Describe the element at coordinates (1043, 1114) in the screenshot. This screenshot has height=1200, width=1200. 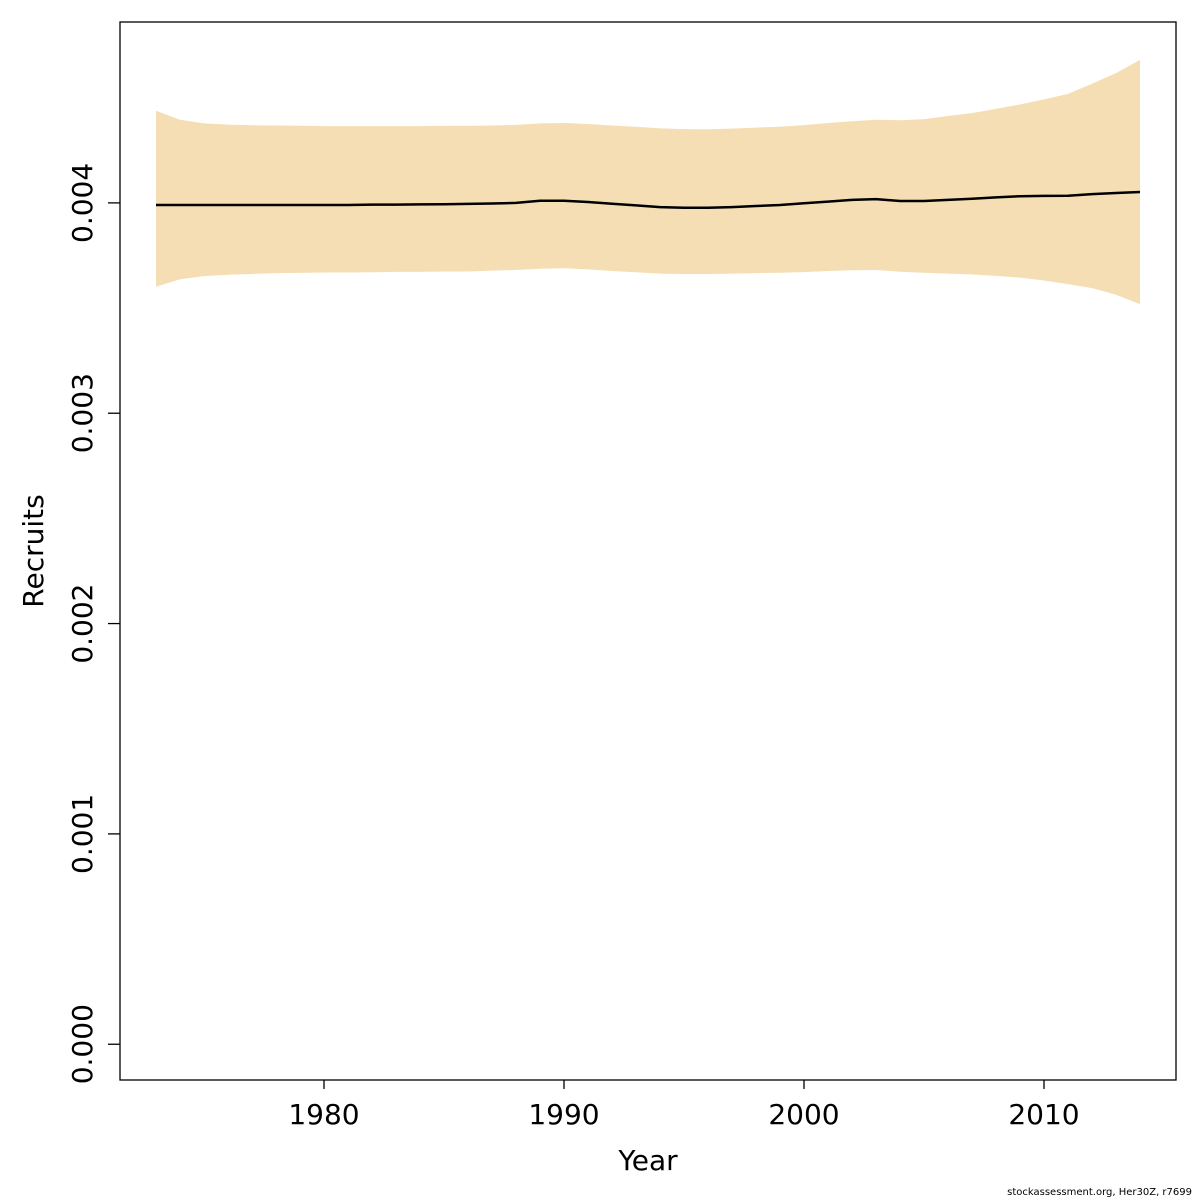
I see `x-tick-label: 2010` at that location.